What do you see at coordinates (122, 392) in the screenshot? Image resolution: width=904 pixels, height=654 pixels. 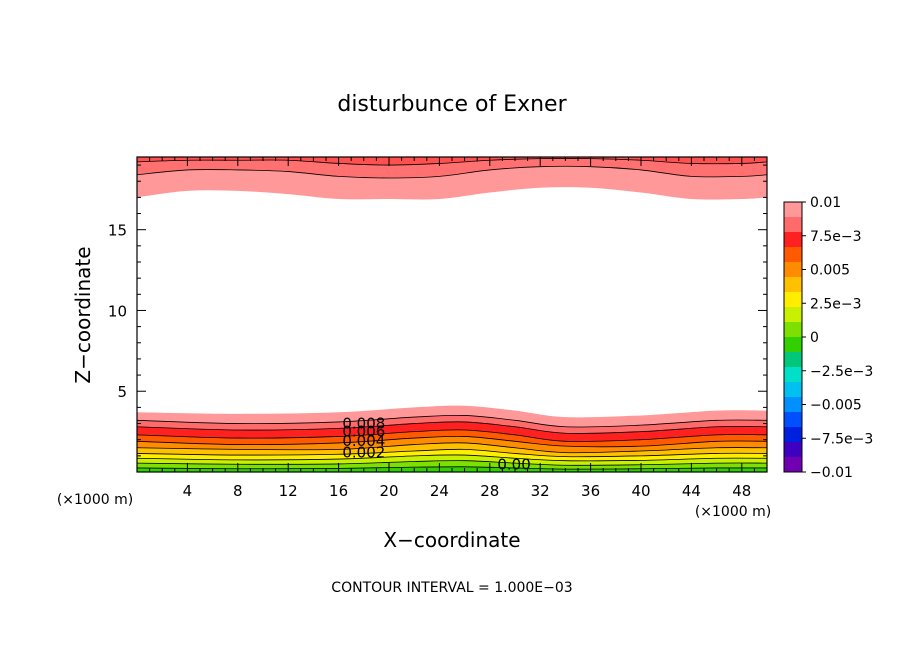 I see `y-tick-label: 5` at bounding box center [122, 392].